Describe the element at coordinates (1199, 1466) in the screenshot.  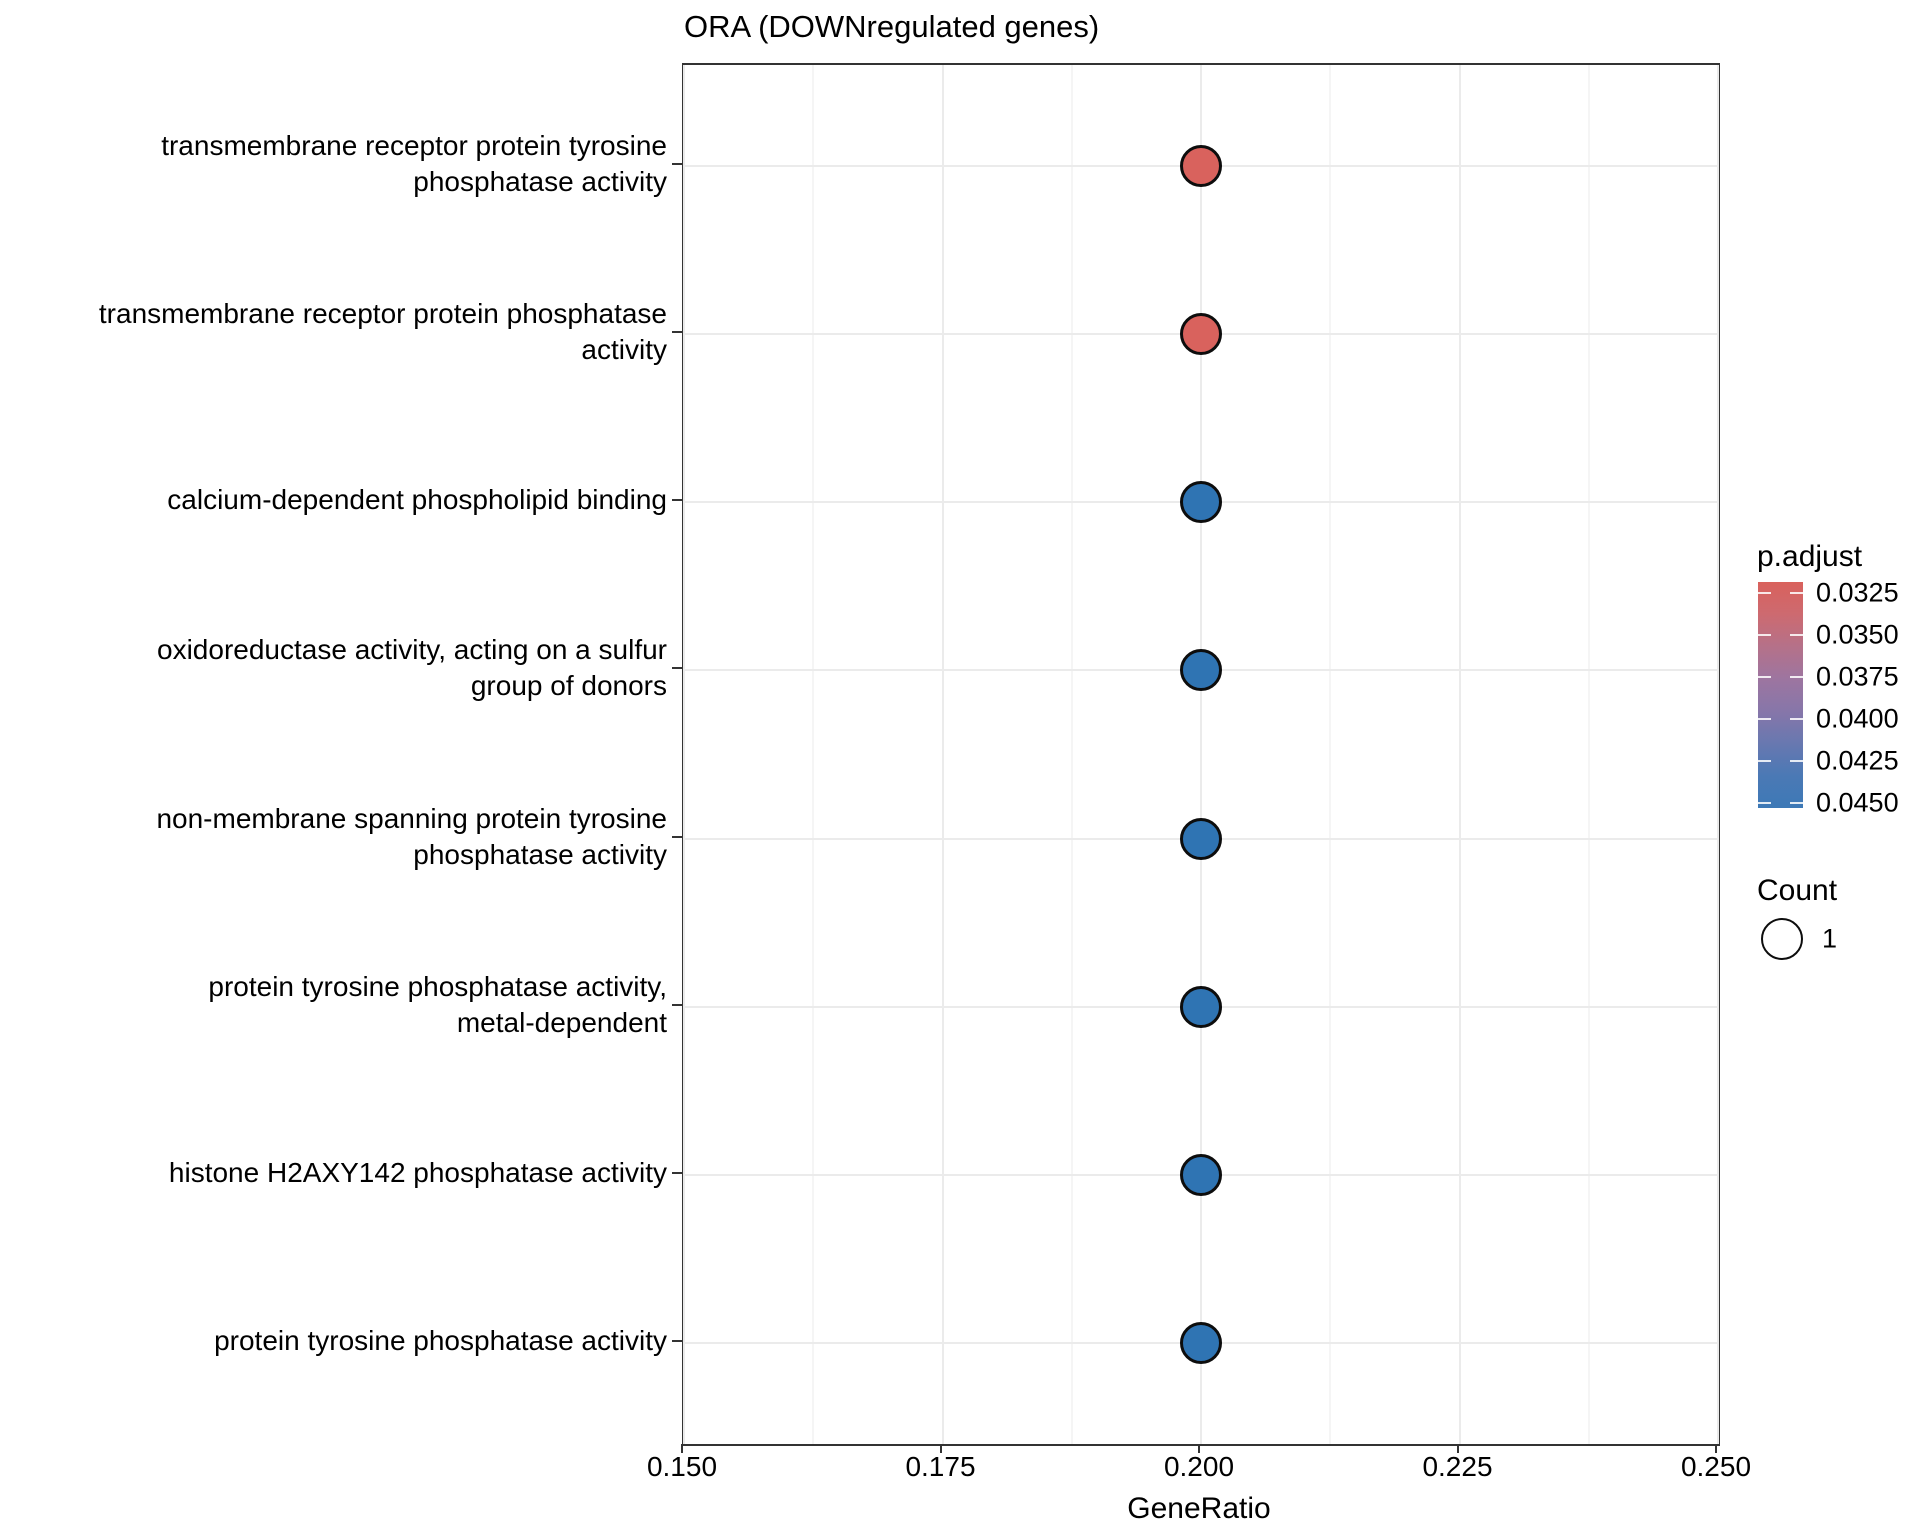
I see `x-tick-label: 0.200` at that location.